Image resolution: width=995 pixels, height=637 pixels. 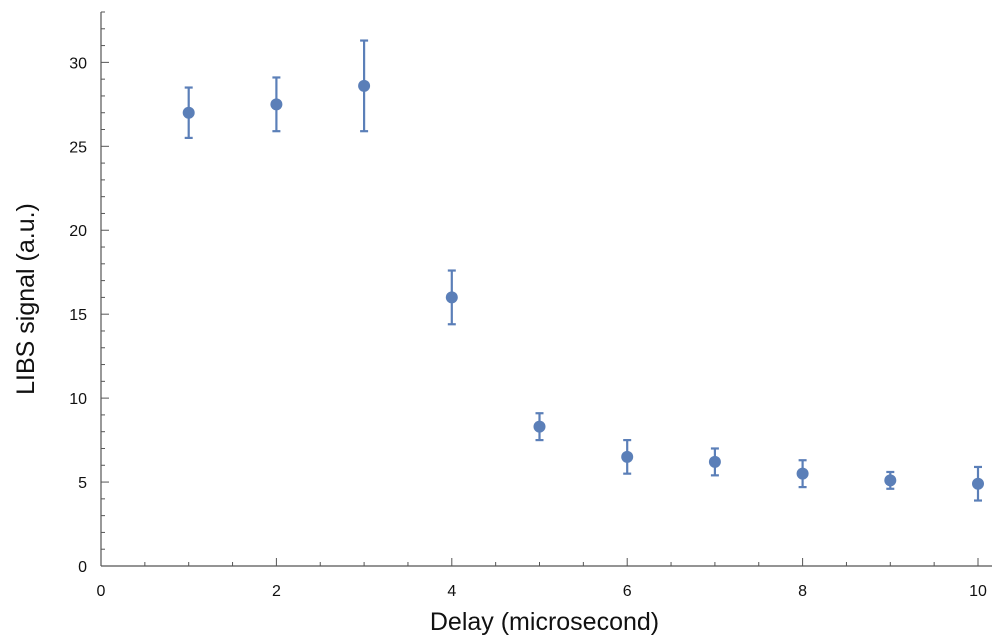 I want to click on y-tick-label: 0, so click(x=82, y=567).